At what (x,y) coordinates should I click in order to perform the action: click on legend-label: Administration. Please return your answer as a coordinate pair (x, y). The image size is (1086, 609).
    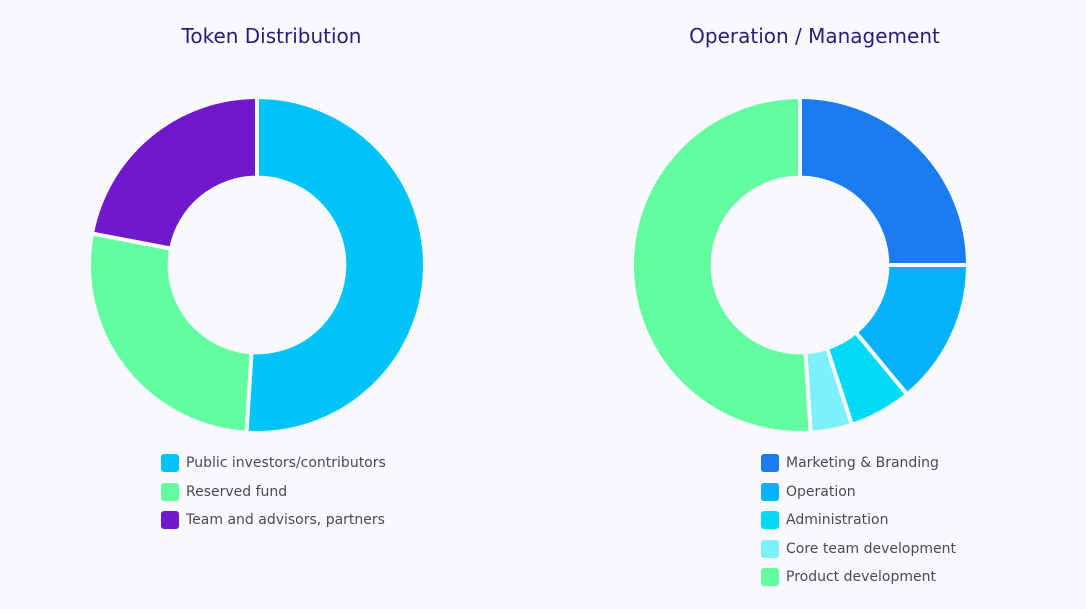
    Looking at the image, I should click on (837, 520).